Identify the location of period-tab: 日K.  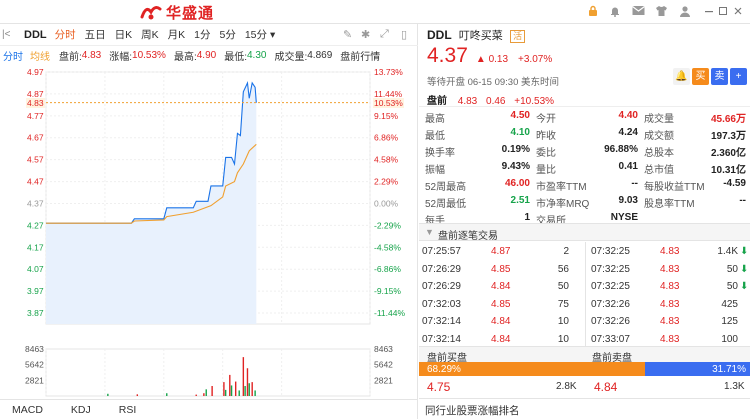
(123, 35).